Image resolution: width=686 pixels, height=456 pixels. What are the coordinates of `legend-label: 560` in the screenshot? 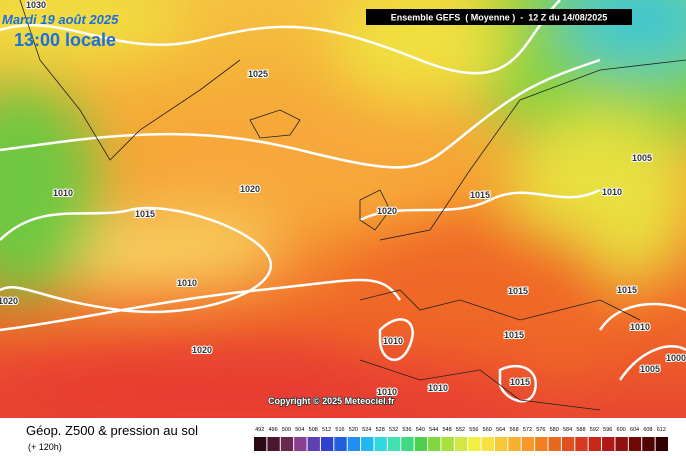 It's located at (487, 430).